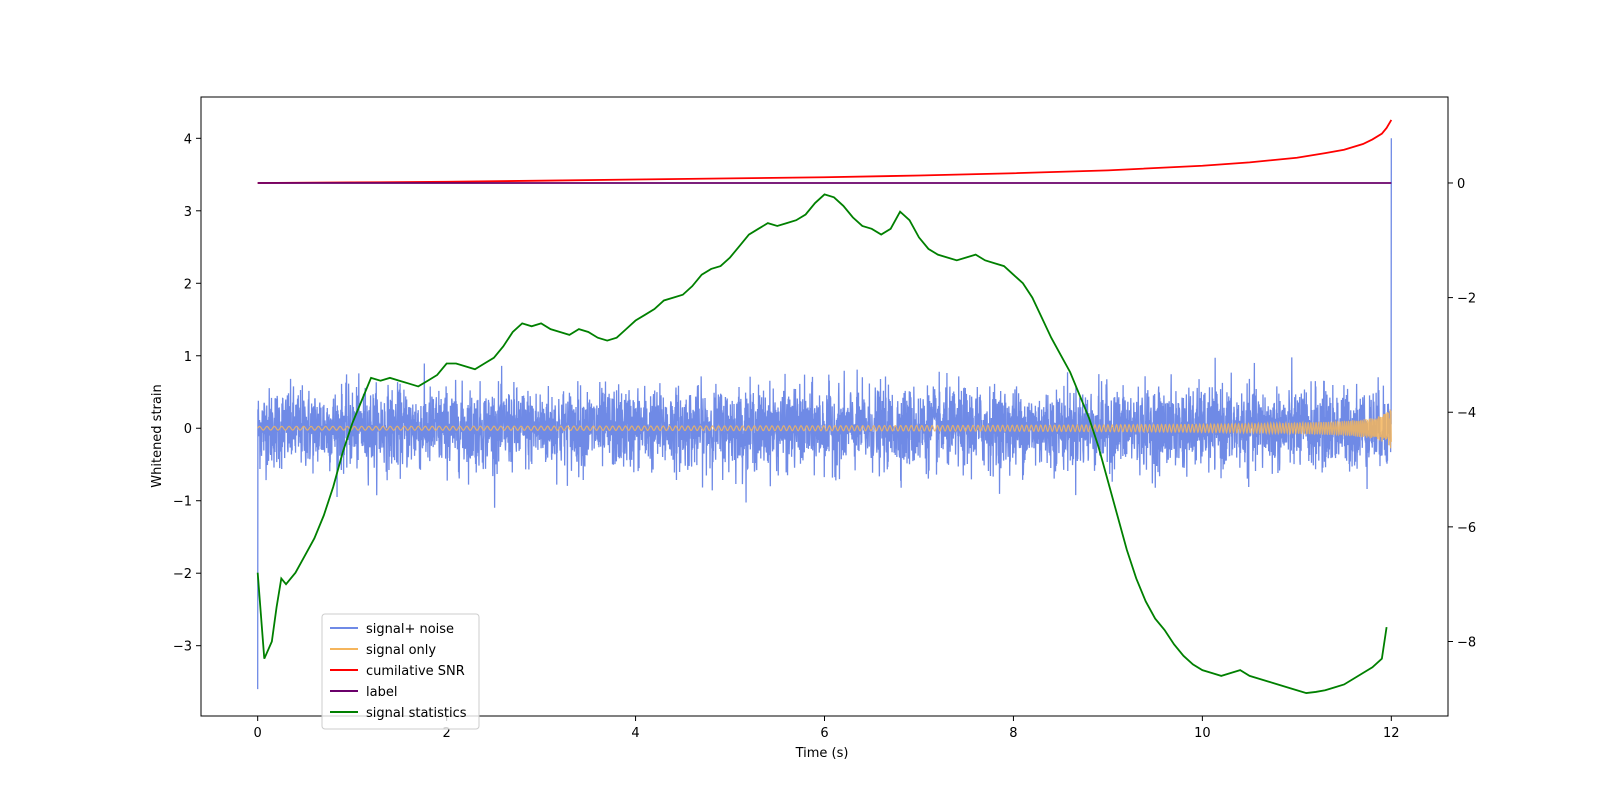  What do you see at coordinates (822, 753) in the screenshot?
I see `x-axis-label: Time (s)` at bounding box center [822, 753].